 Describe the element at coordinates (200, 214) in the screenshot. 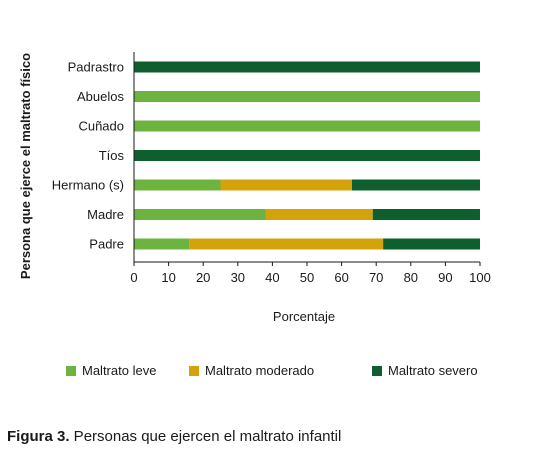

I see `bar-madre-maltrato-leve` at that location.